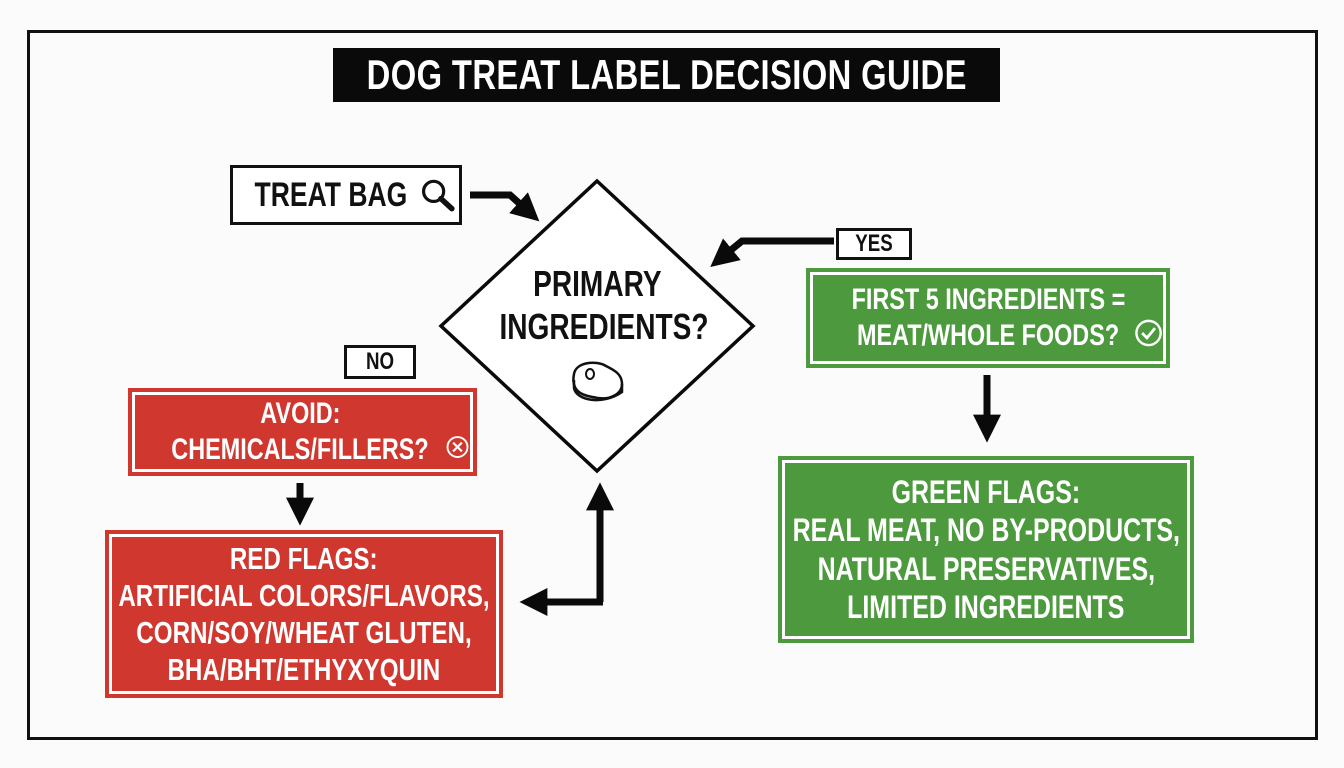 Image resolution: width=1344 pixels, height=768 pixels. I want to click on red-flags-heading: RED FLAGS:, so click(304, 558).